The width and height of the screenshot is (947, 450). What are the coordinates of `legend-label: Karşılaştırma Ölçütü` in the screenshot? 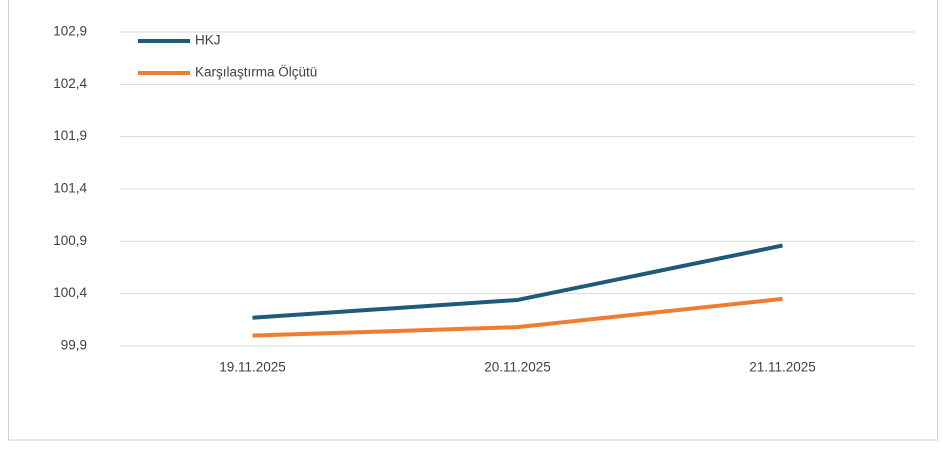 It's located at (256, 72).